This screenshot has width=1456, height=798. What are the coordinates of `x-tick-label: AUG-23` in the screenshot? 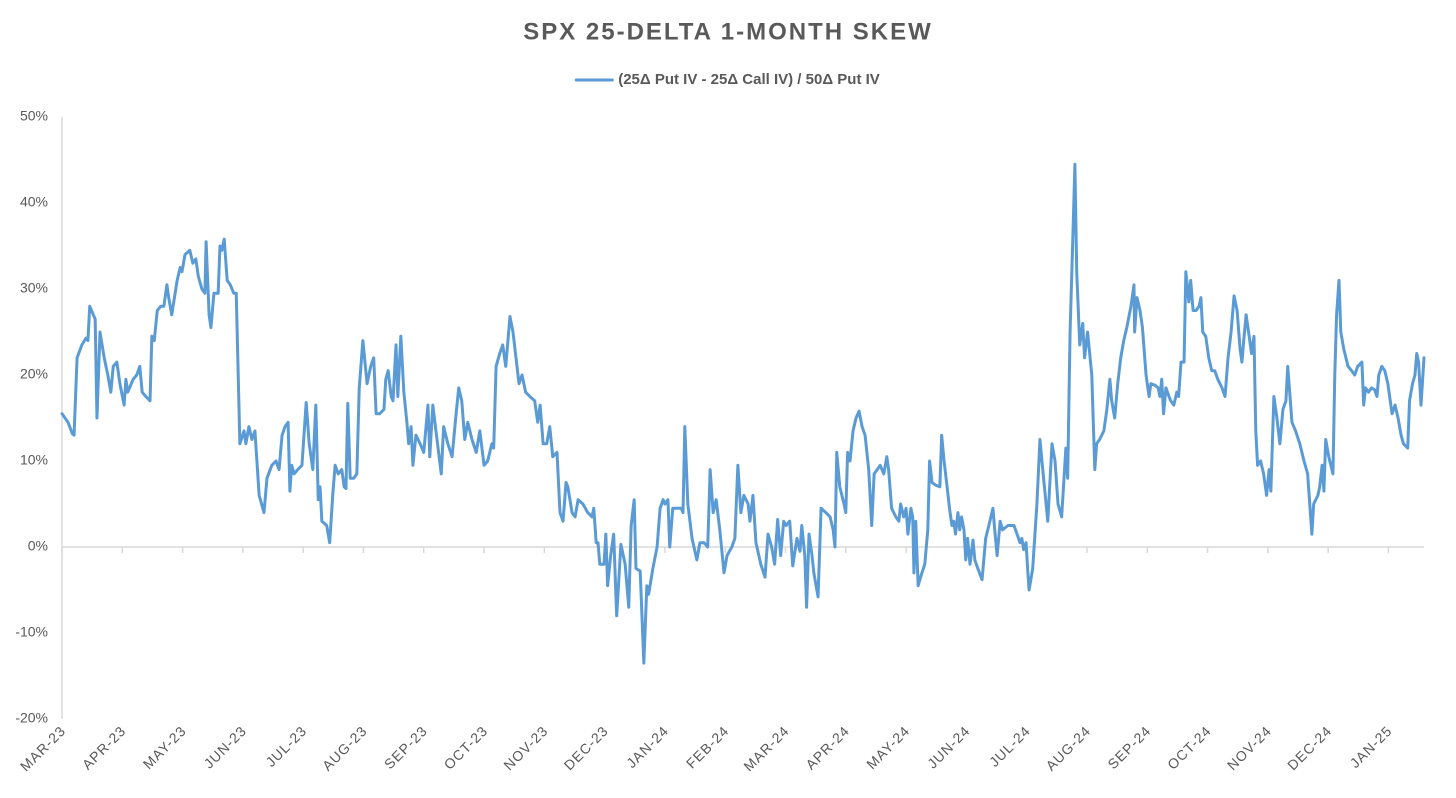 It's located at (344, 747).